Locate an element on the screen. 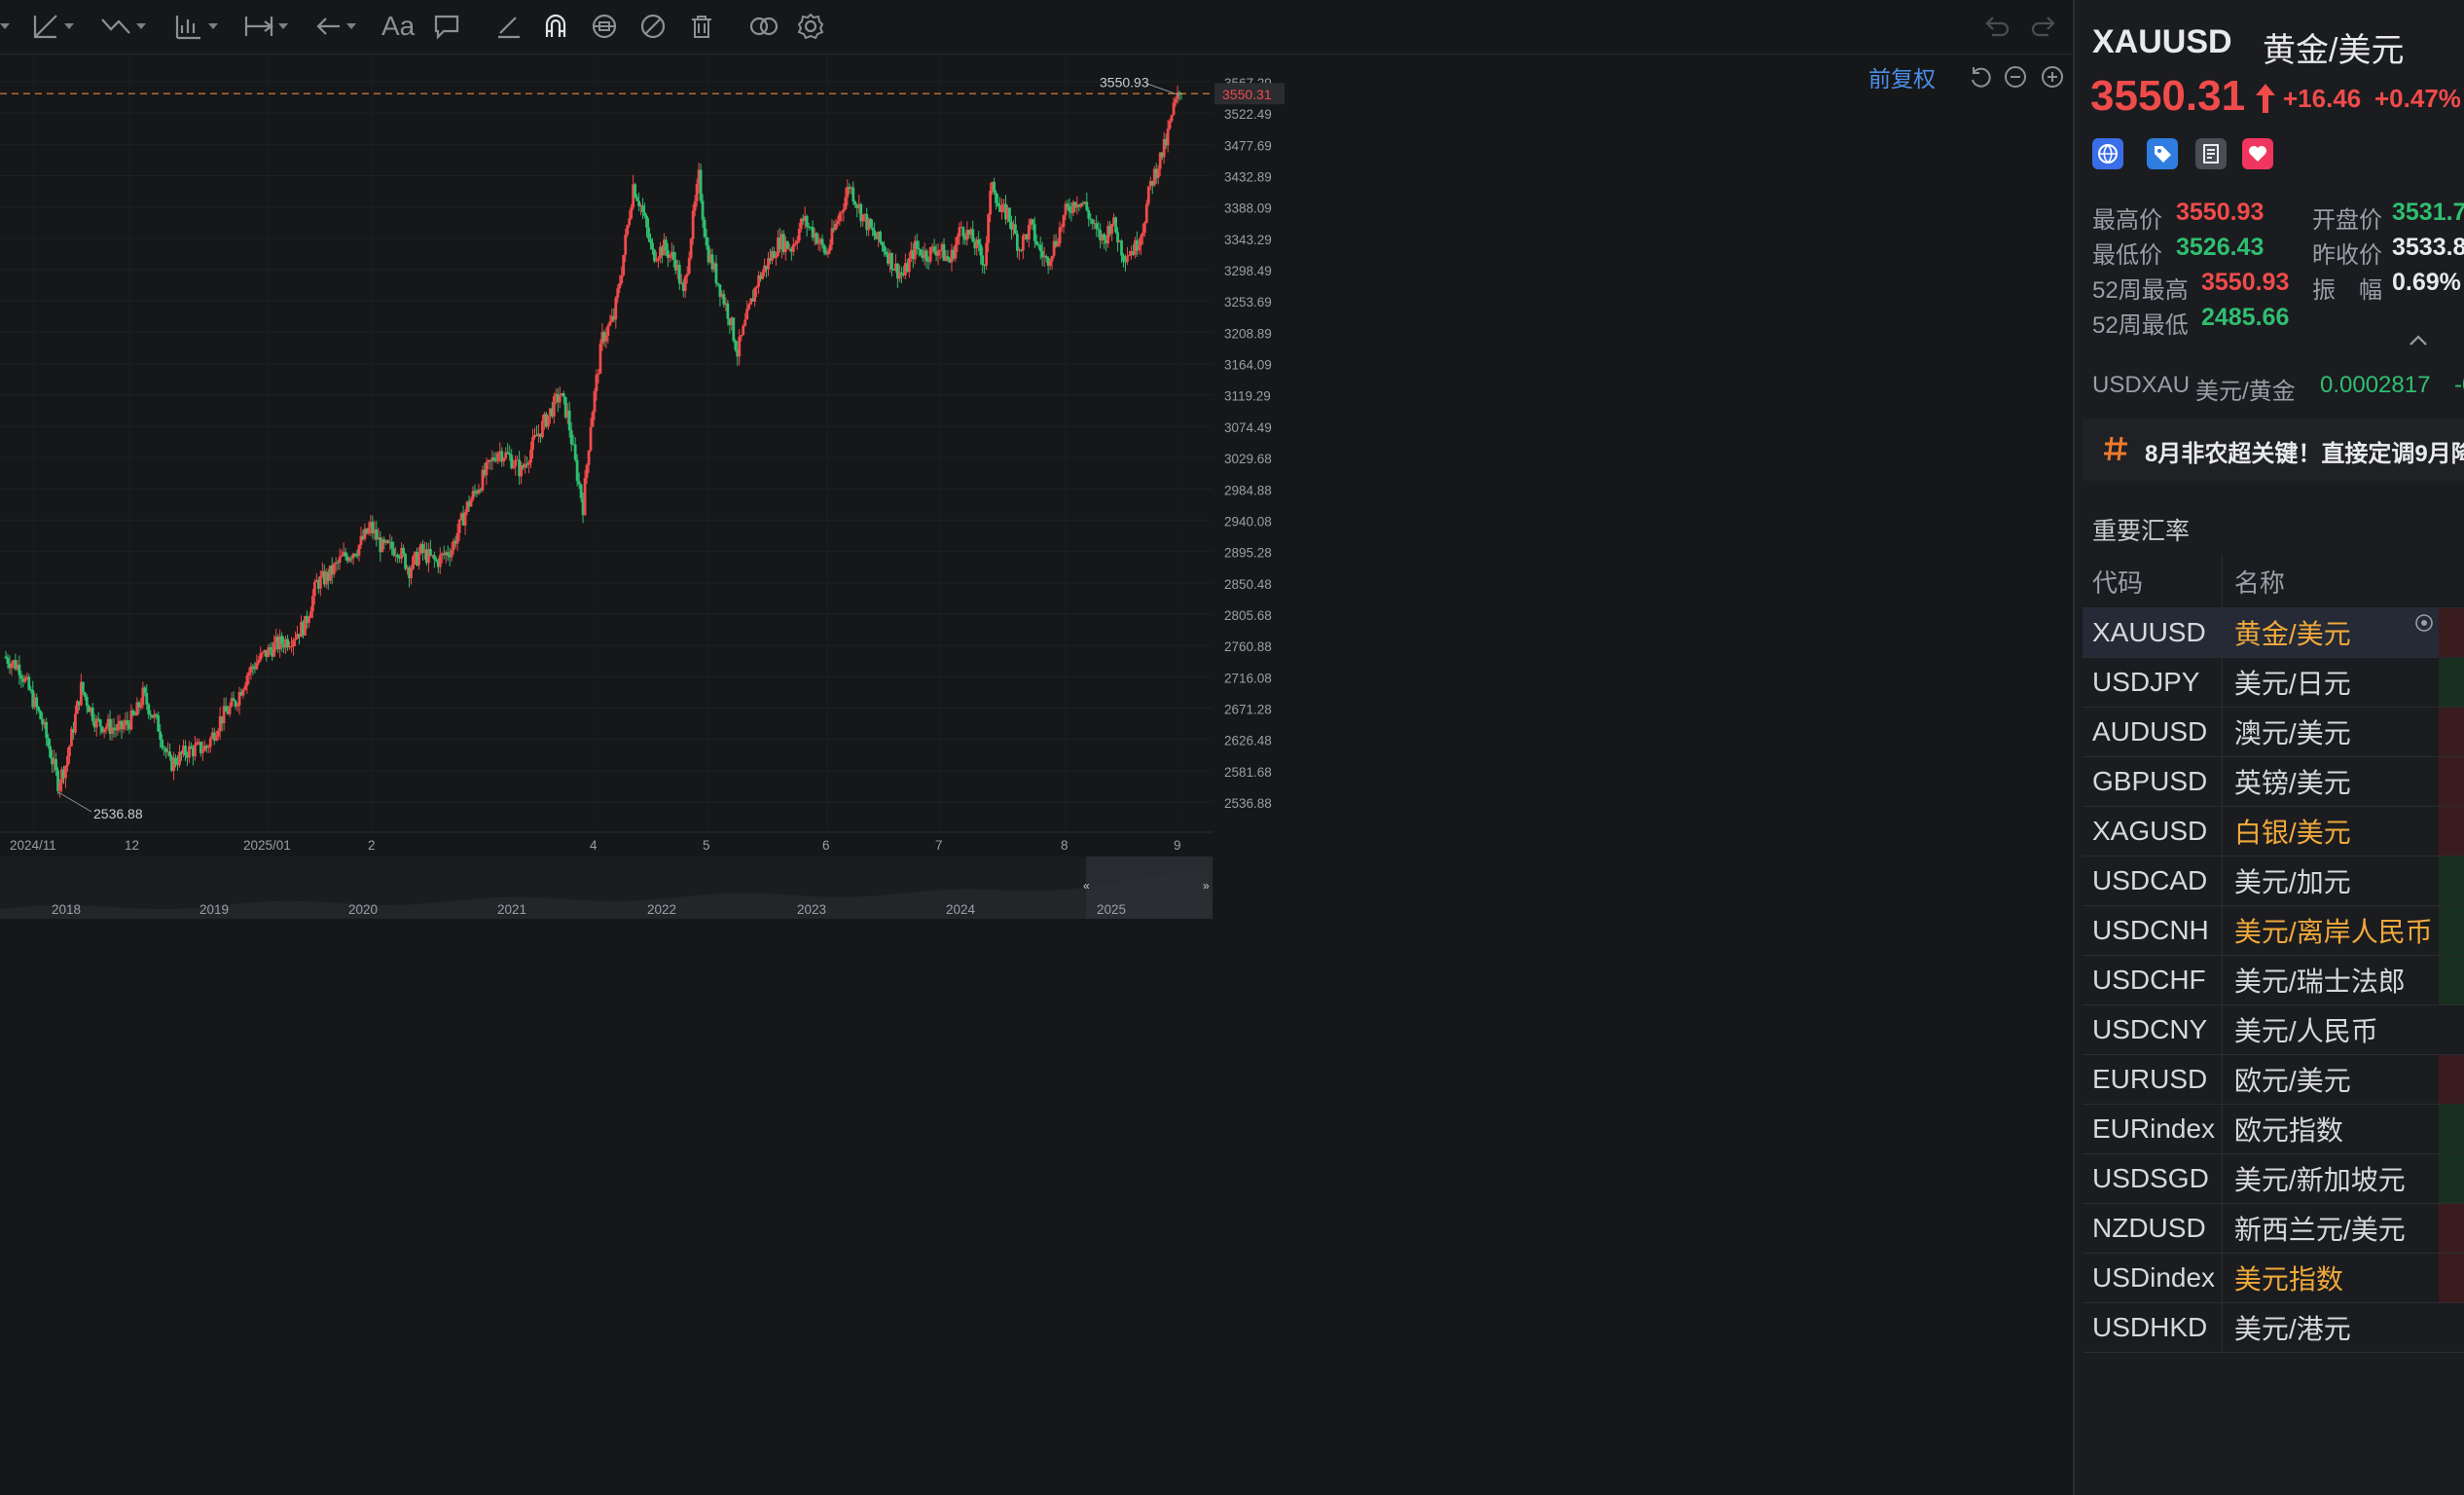 Image resolution: width=2464 pixels, height=1495 pixels. rate-code: EURUSD is located at coordinates (2153, 1079).